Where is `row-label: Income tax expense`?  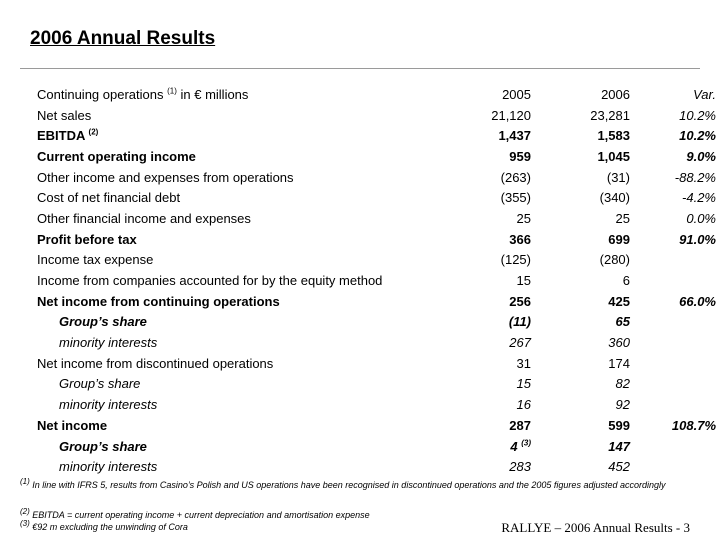
row-label: Income tax expense is located at coordinates (95, 260).